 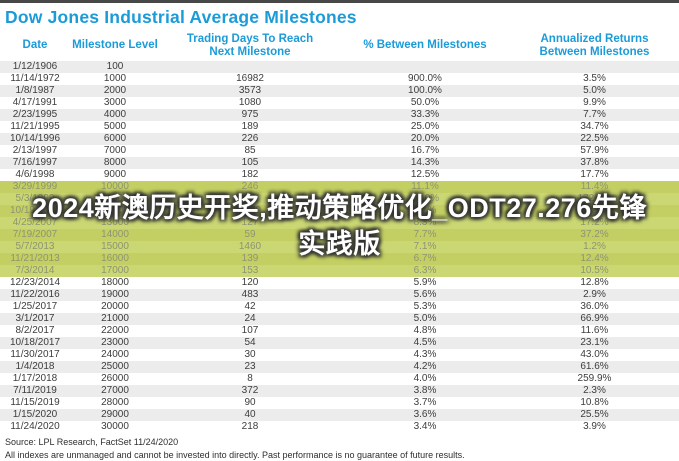 What do you see at coordinates (594, 426) in the screenshot?
I see `cell-annualized: 3.9%` at bounding box center [594, 426].